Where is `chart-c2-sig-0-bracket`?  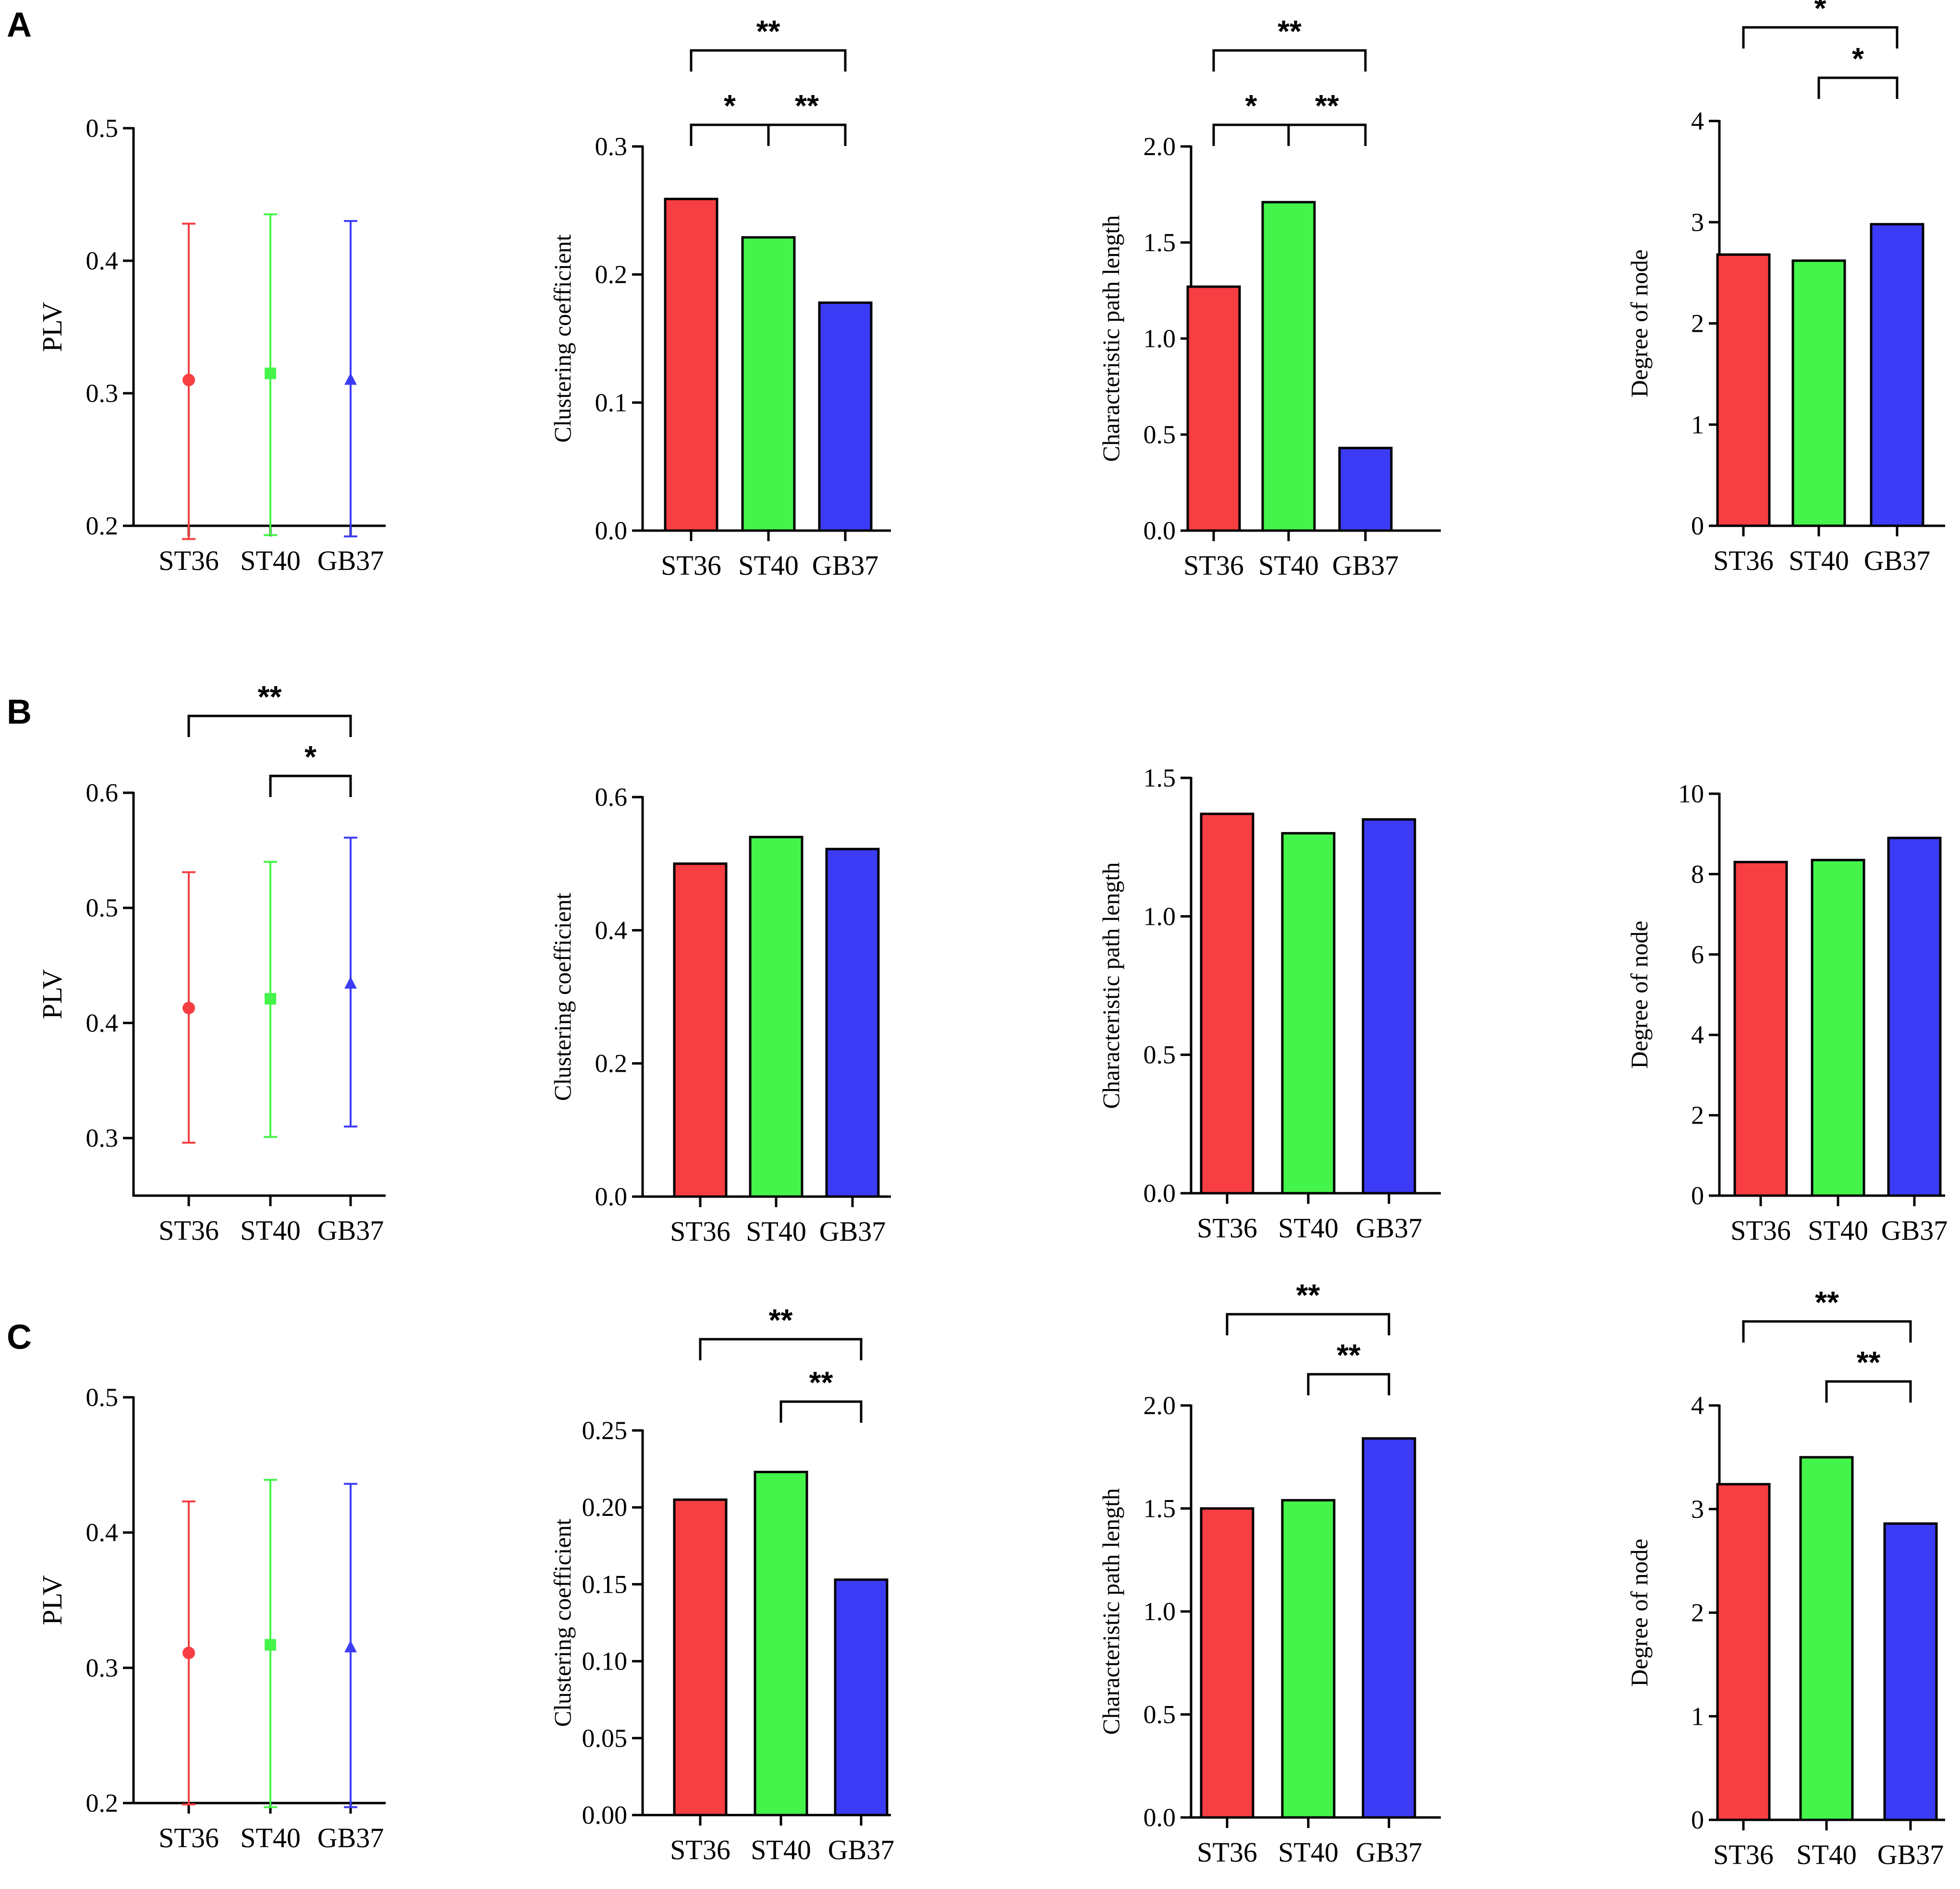
chart-c2-sig-0-bracket is located at coordinates (821, 1411).